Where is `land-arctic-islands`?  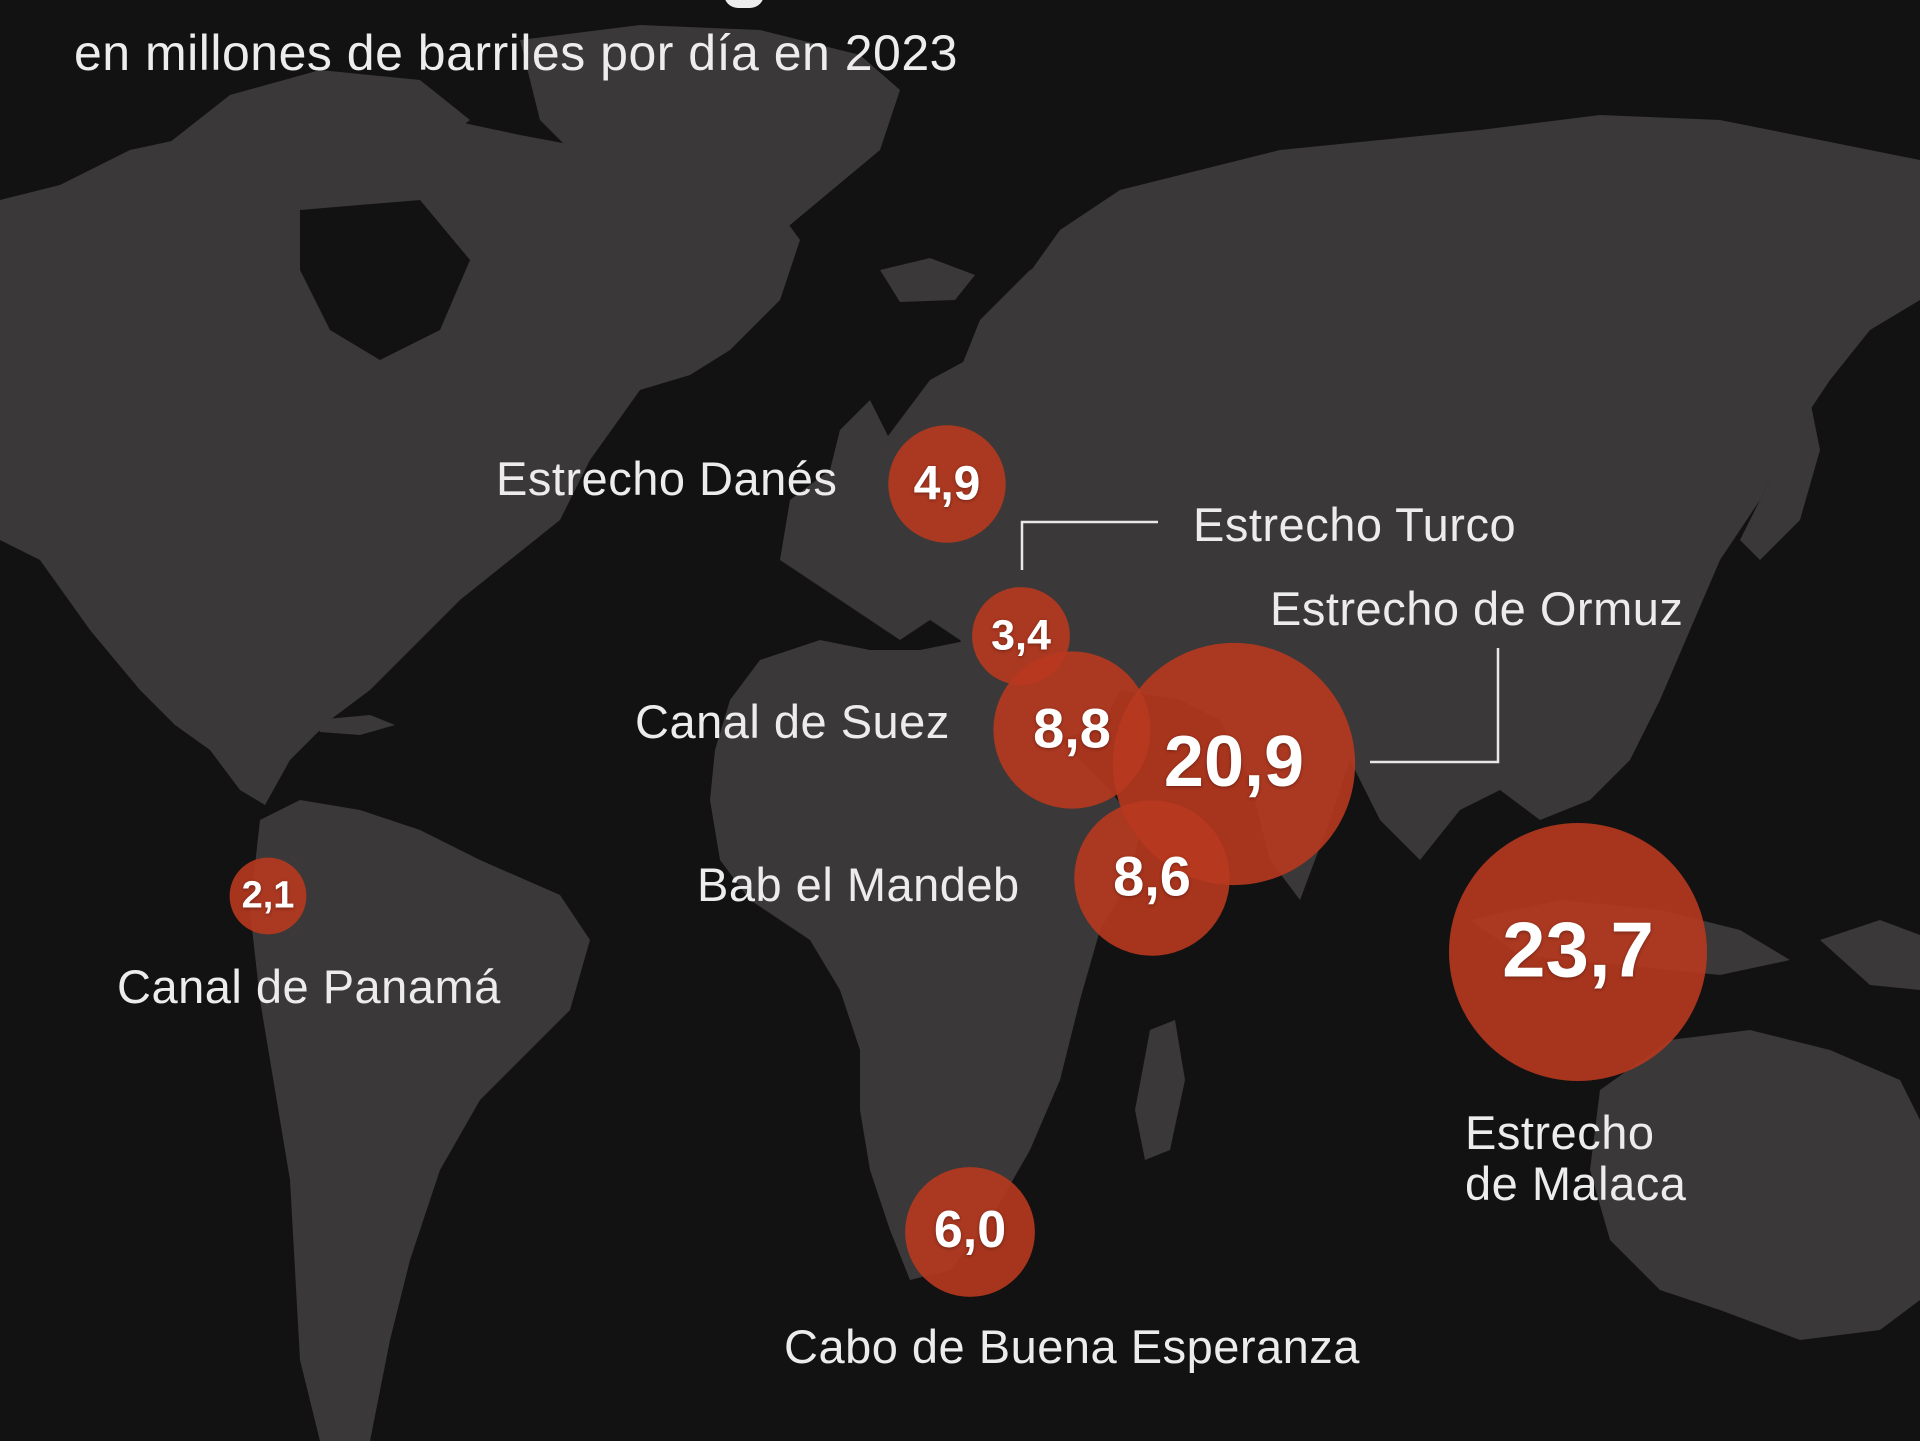
land-arctic-islands is located at coordinates (315, 115).